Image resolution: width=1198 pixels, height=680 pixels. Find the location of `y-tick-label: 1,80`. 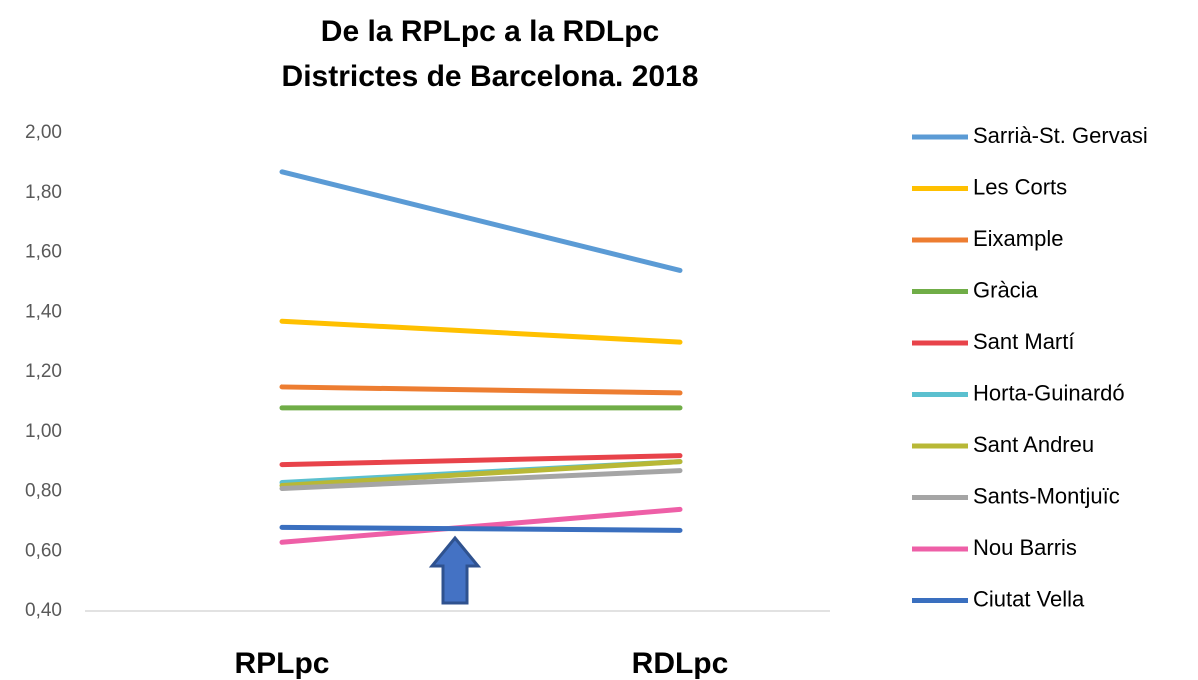

y-tick-label: 1,80 is located at coordinates (43, 192).